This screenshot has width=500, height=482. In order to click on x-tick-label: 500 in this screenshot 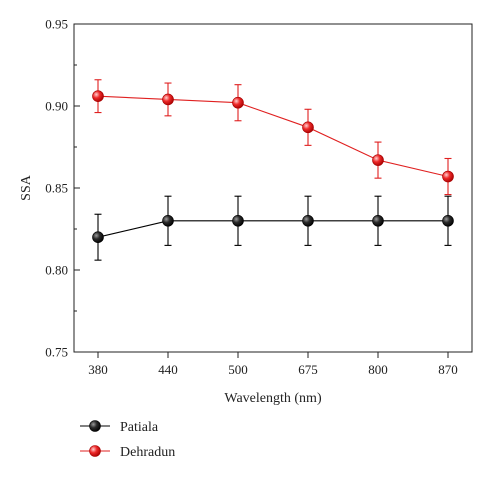, I will do `click(238, 369)`.